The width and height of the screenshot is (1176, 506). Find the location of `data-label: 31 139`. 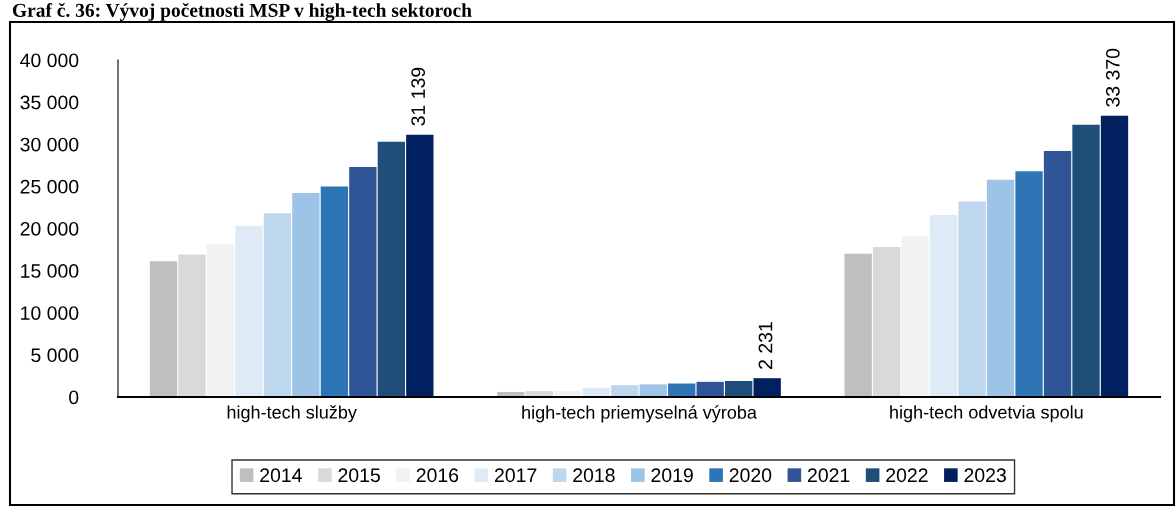

data-label: 31 139 is located at coordinates (418, 96).